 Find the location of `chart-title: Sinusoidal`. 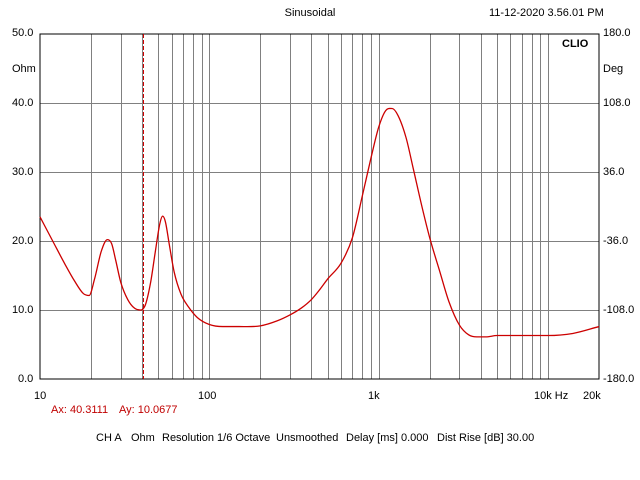

chart-title: Sinusoidal is located at coordinates (310, 13).